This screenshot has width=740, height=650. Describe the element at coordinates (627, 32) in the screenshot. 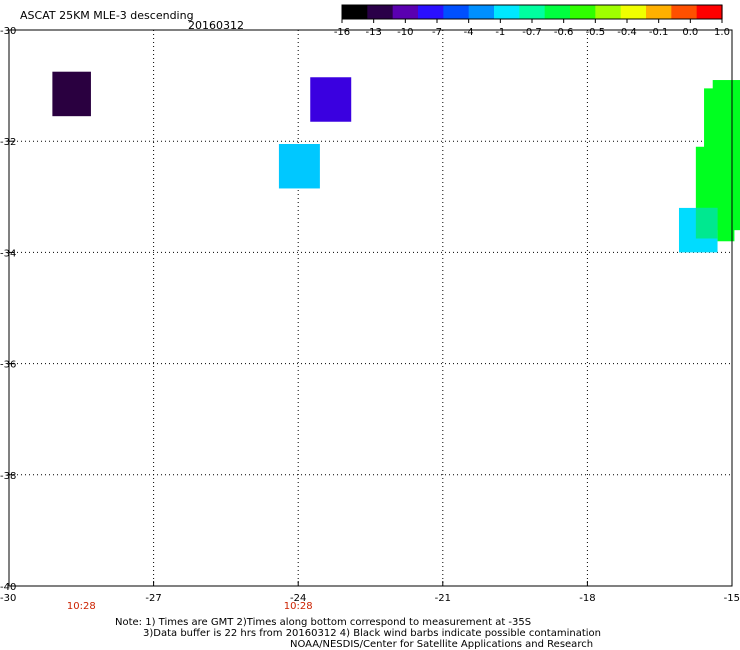

I see `colorbar-label: -0.4` at that location.